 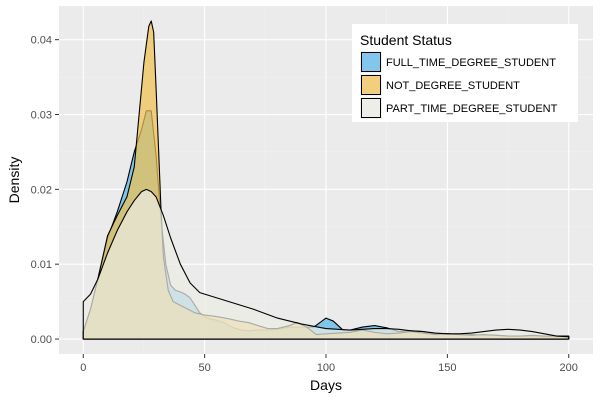 I want to click on x-tick-label: 200, so click(x=569, y=368).